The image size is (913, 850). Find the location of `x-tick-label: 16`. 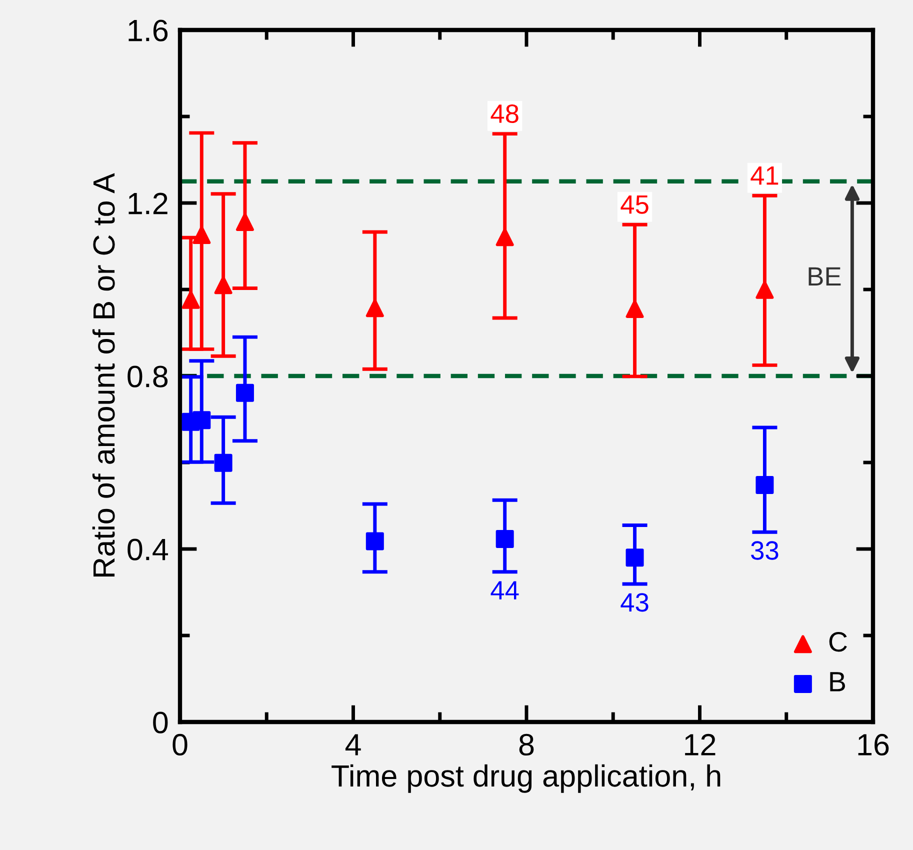

x-tick-label: 16 is located at coordinates (873, 745).